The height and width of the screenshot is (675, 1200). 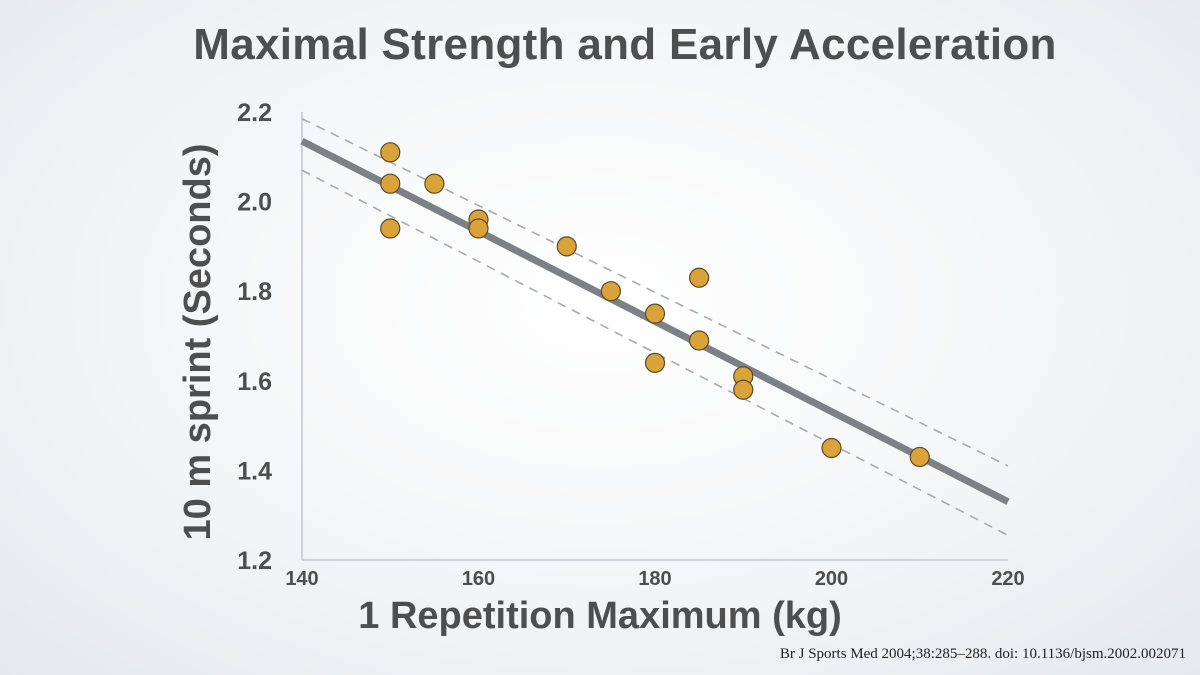 What do you see at coordinates (254, 382) in the screenshot?
I see `y-tick-label: 1.6` at bounding box center [254, 382].